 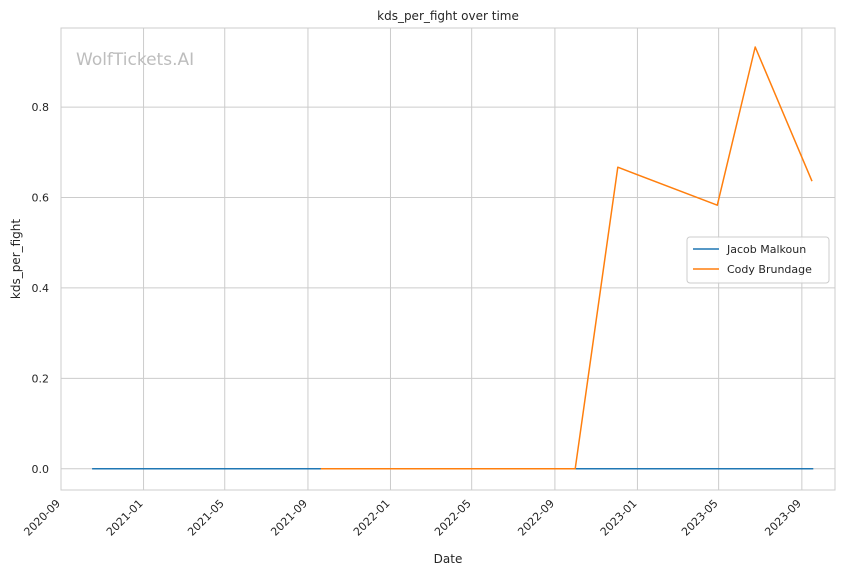 I want to click on y-tick-label: 0.6, so click(x=41, y=198).